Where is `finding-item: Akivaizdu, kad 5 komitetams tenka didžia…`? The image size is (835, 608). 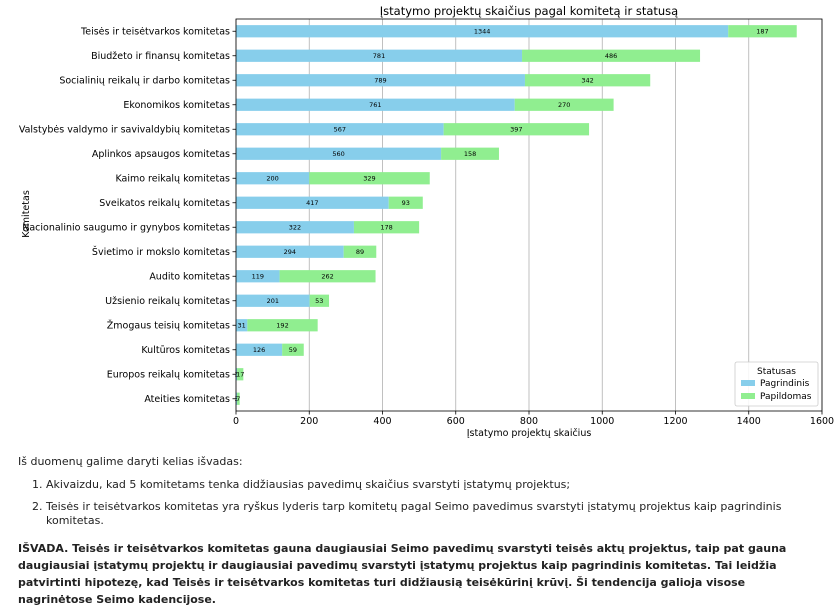
finding-item: Akivaizdu, kad 5 komitetams tenka didžia… is located at coordinates (432, 485).